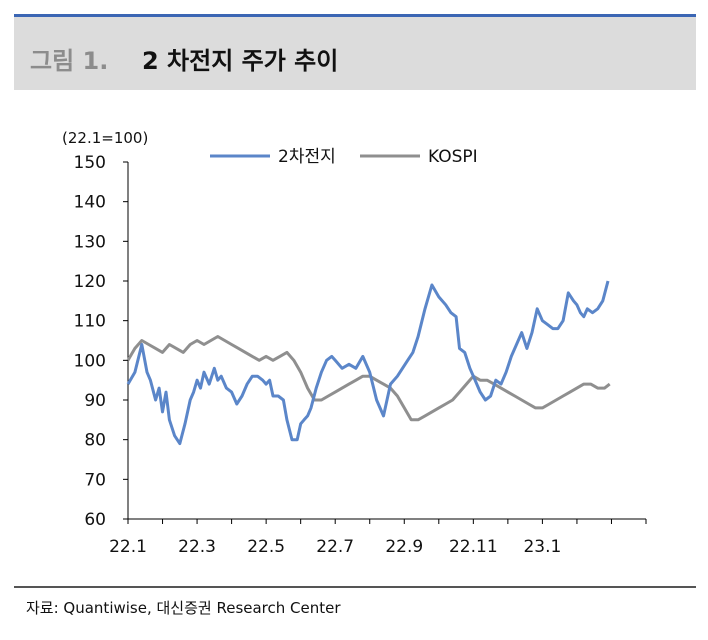 The height and width of the screenshot is (640, 708). I want to click on y-tick-label: 140, so click(90, 203).